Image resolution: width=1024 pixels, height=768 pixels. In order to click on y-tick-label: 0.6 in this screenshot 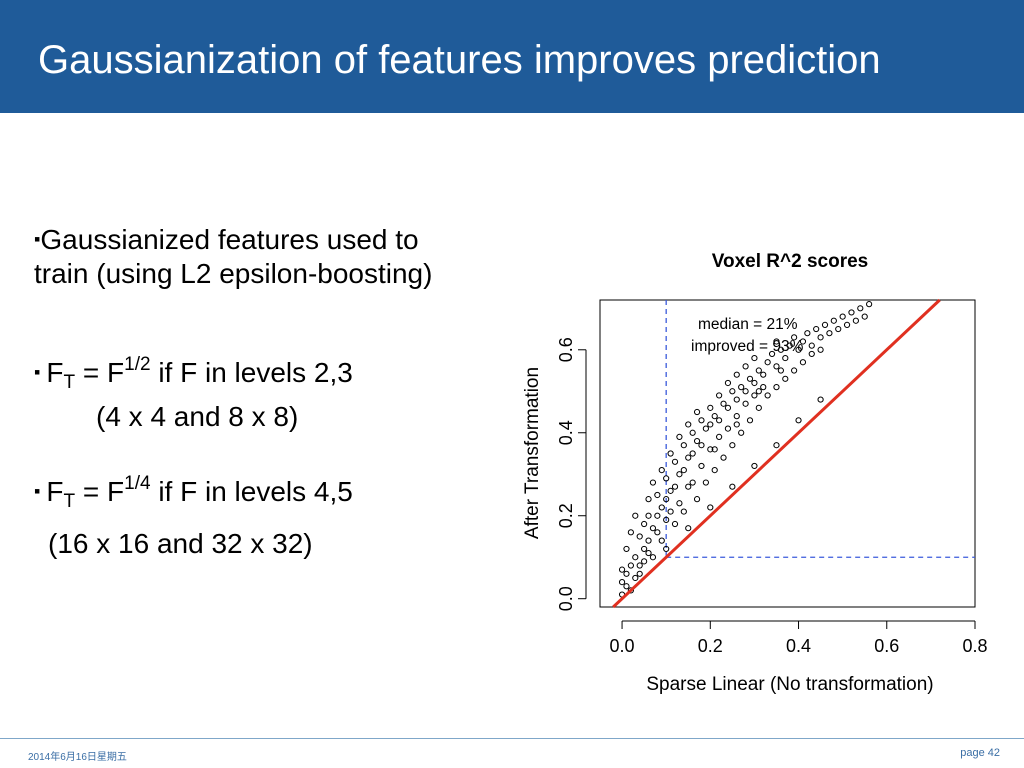, I will do `click(566, 349)`.